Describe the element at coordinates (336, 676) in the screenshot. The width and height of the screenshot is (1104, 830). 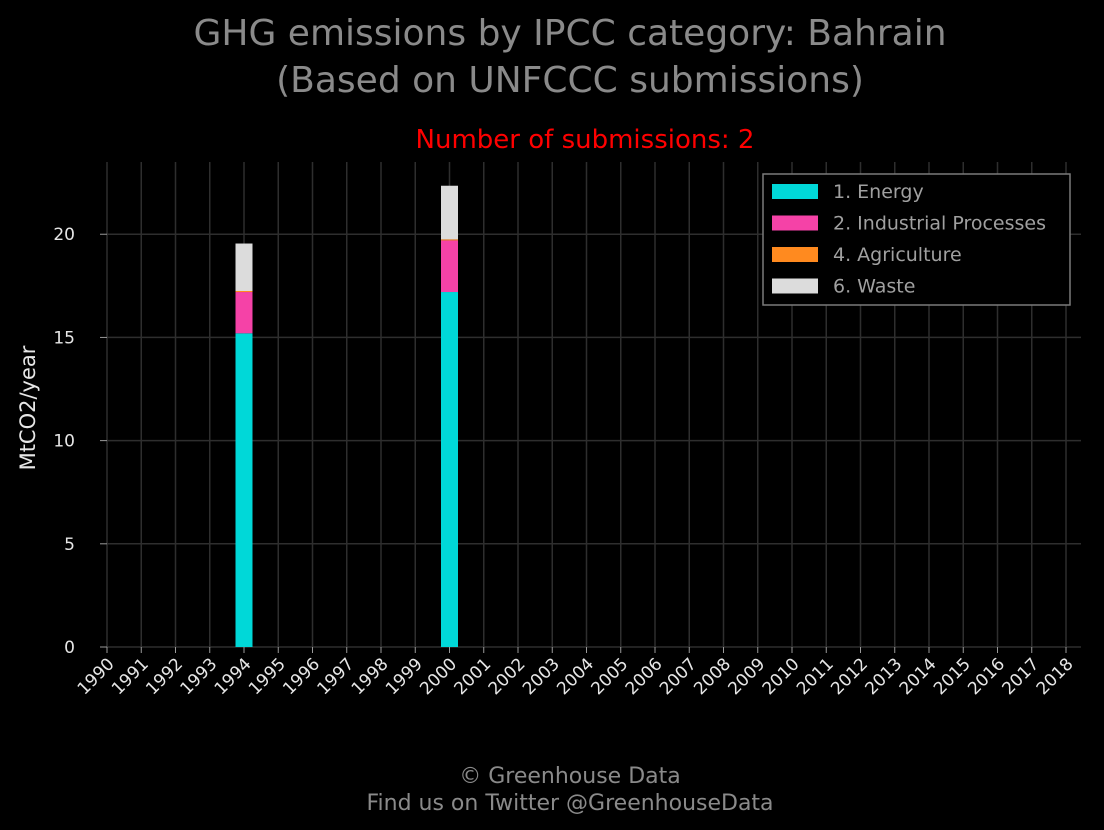
I see `x-tick-label-1997: 1997` at that location.